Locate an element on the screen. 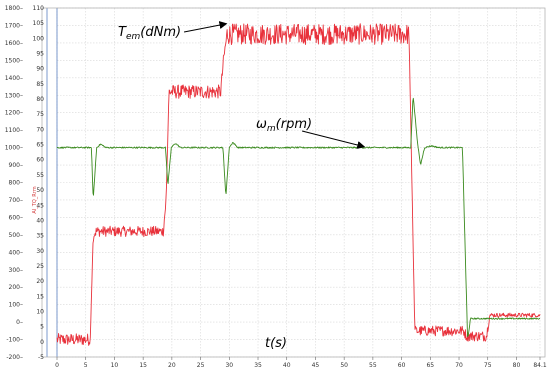  right-tick-label: 105 is located at coordinates (39, 23).